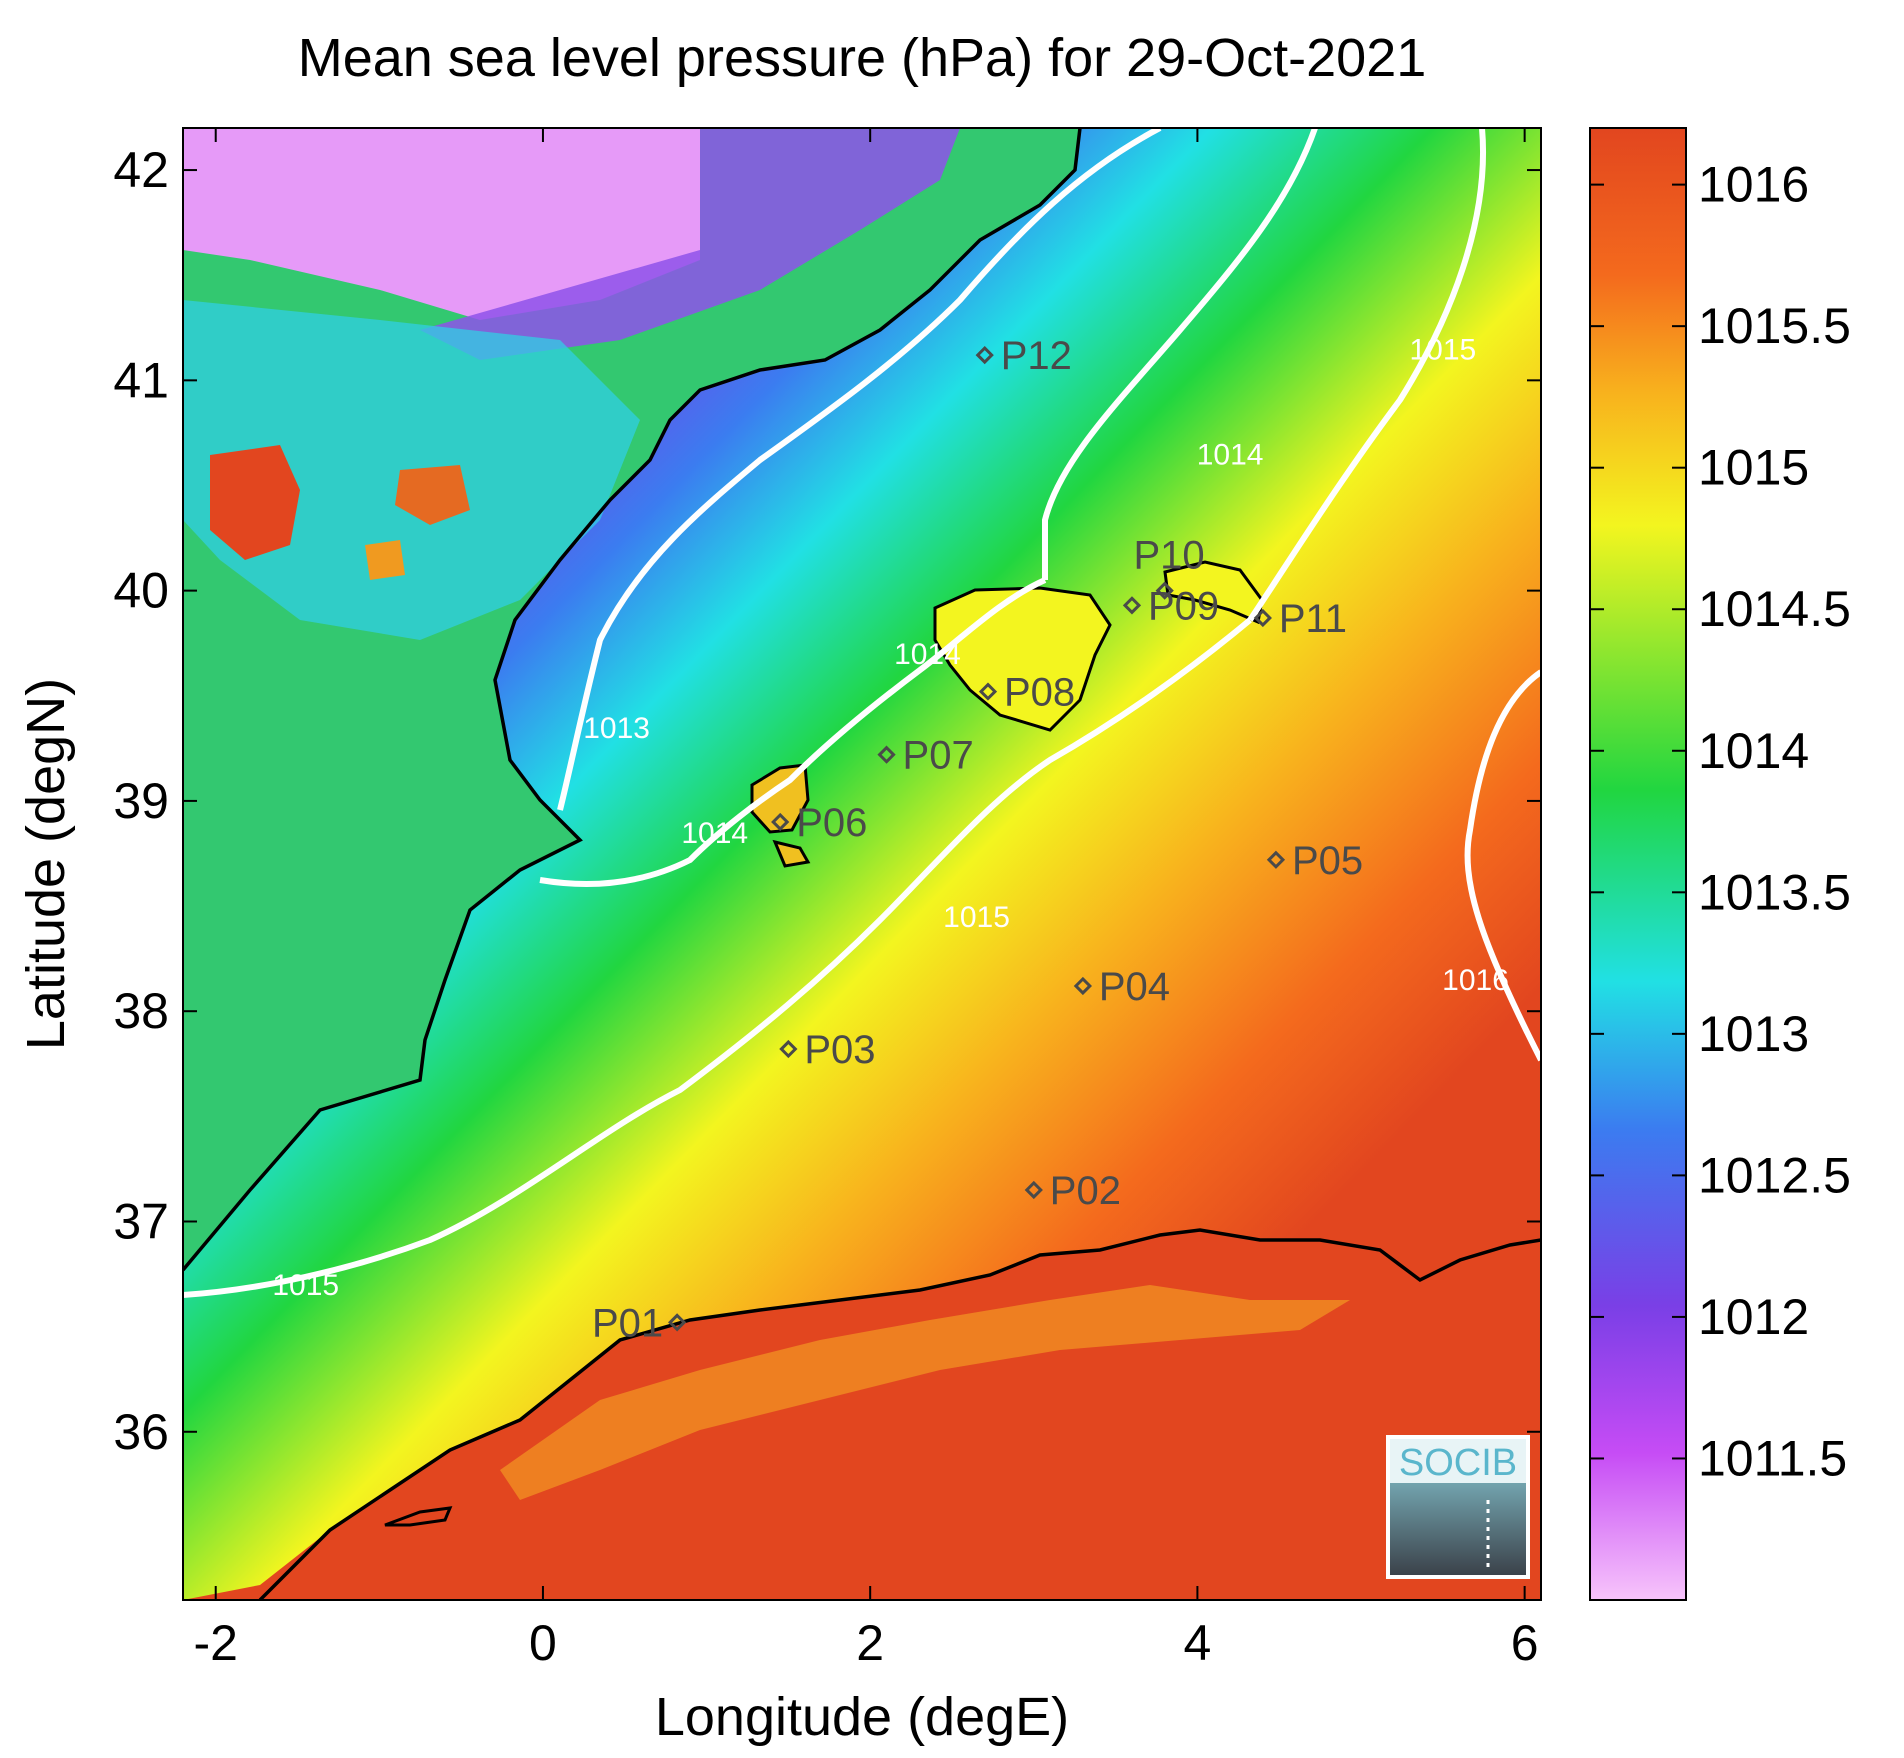 The height and width of the screenshot is (1758, 1904). What do you see at coordinates (791, 853) in the screenshot?
I see `formentera-island` at bounding box center [791, 853].